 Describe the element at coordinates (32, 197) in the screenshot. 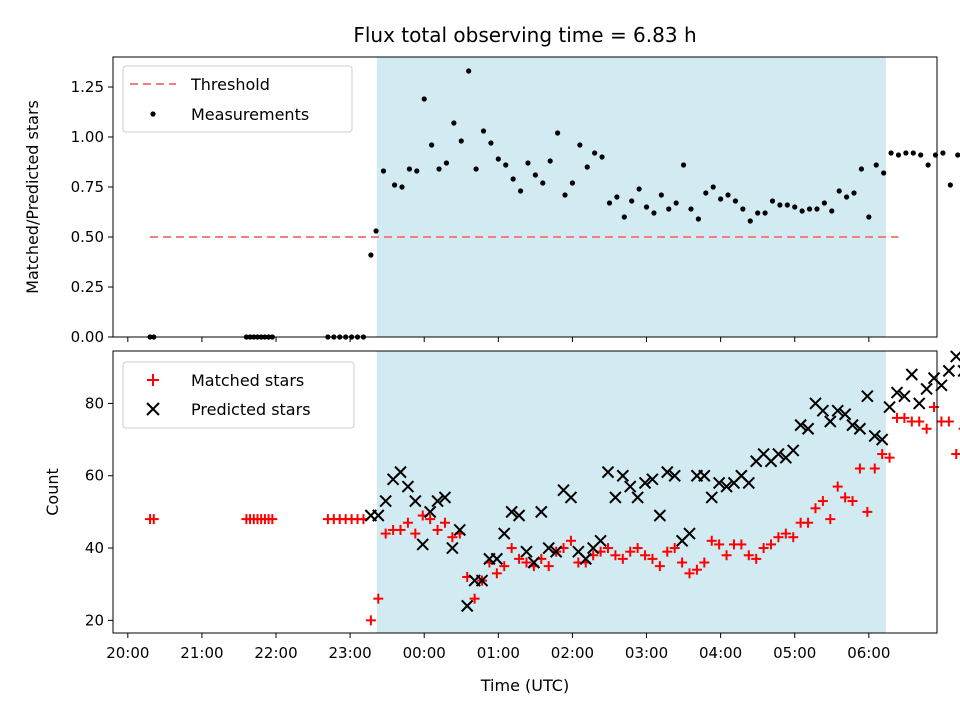

I see `top-y-axis-label: Matched/Predicted stars` at that location.